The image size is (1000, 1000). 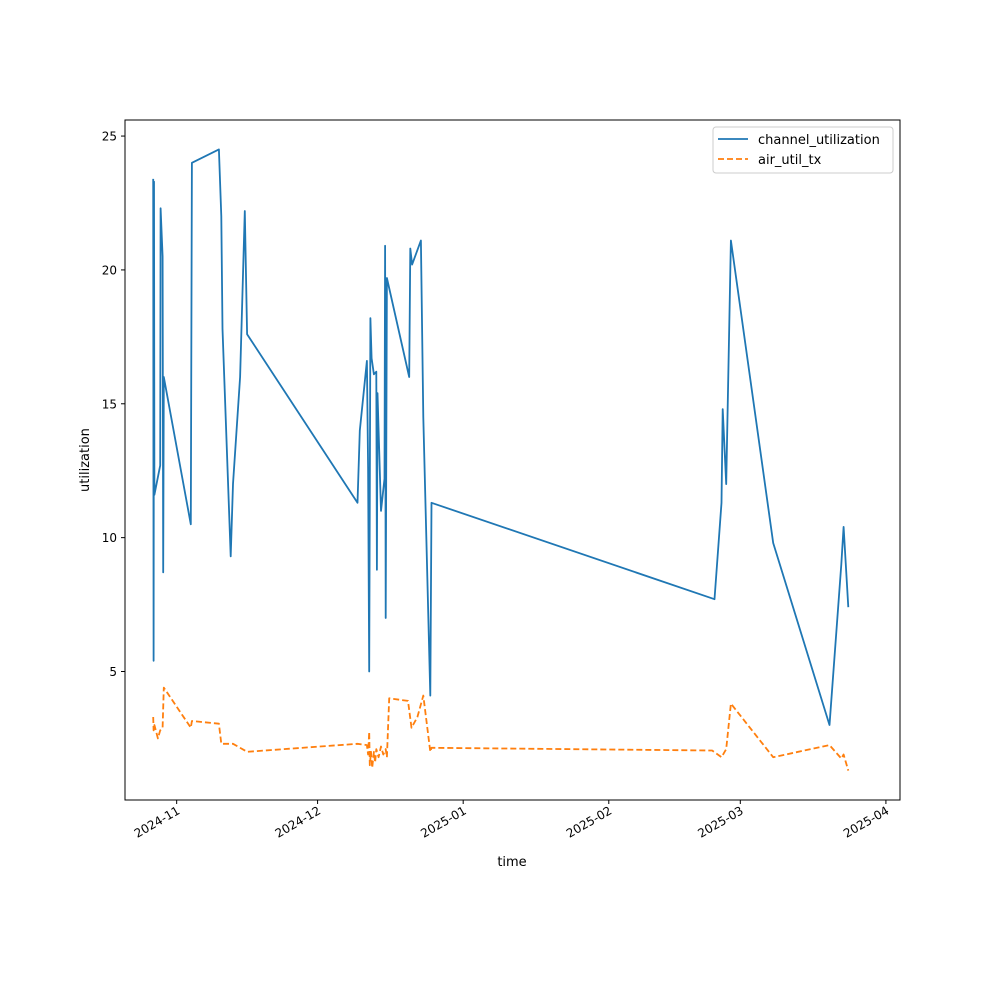 What do you see at coordinates (109, 270) in the screenshot?
I see `y-tick-label: 20` at bounding box center [109, 270].